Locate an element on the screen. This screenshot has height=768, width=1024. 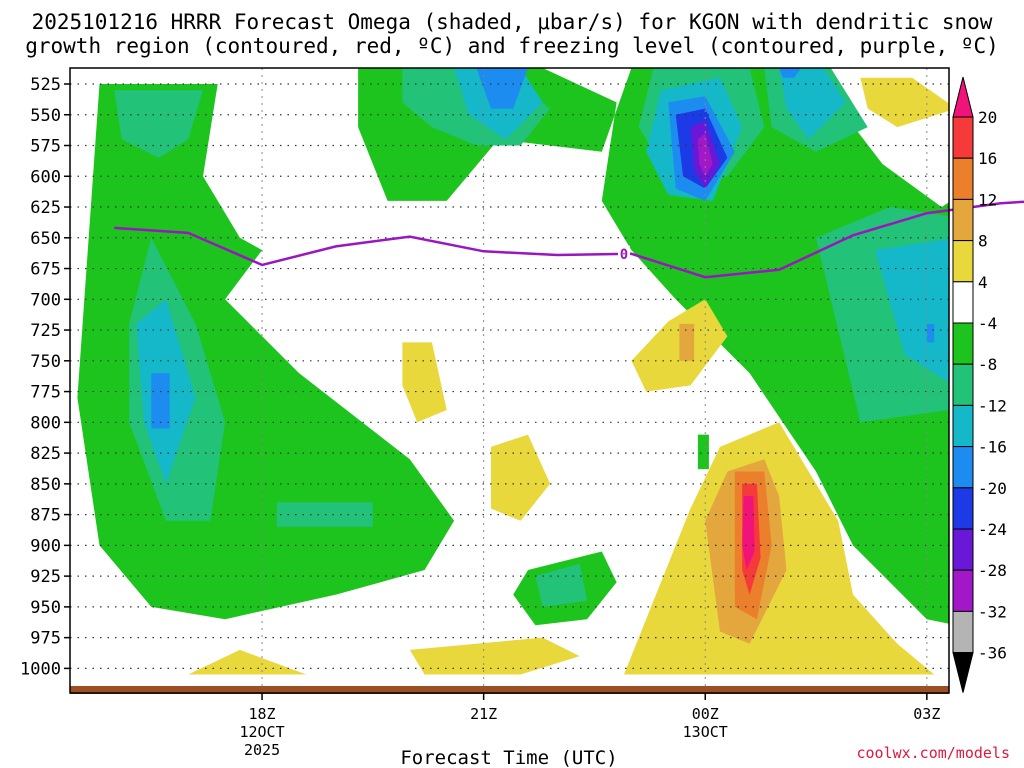
y-tick-label-875: 875 is located at coordinates (45, 516).